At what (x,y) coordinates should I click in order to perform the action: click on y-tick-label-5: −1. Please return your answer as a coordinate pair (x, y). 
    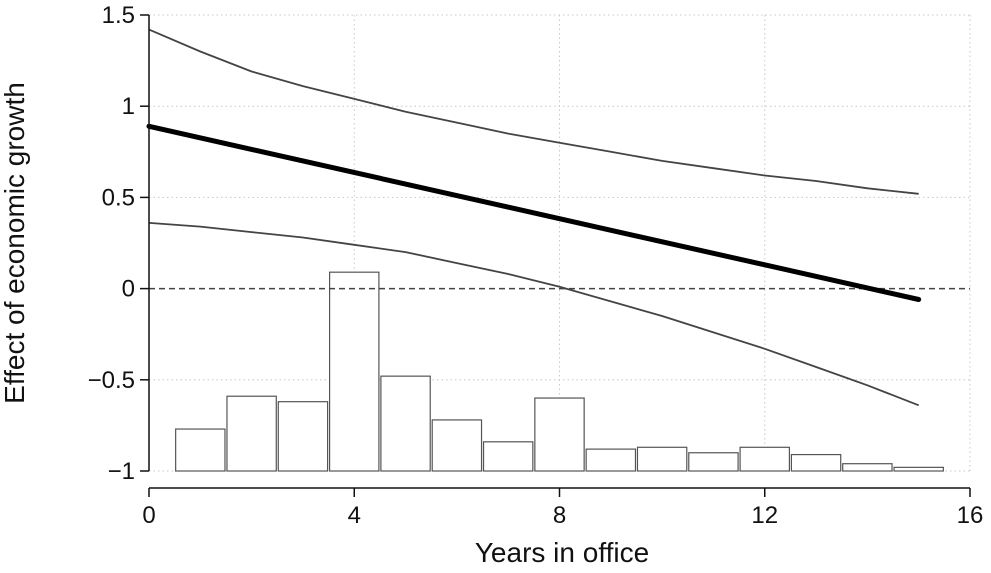
    Looking at the image, I should click on (121, 471).